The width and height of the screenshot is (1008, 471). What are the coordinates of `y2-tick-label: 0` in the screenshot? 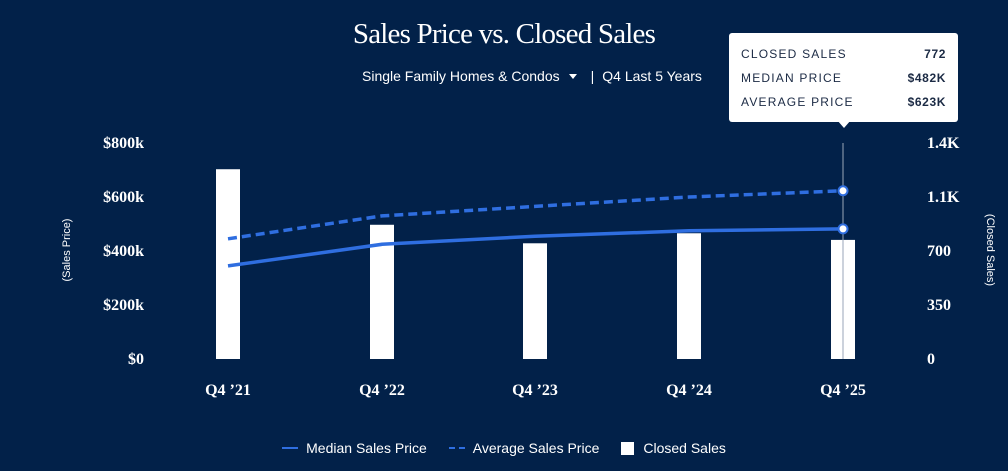 It's located at (931, 359).